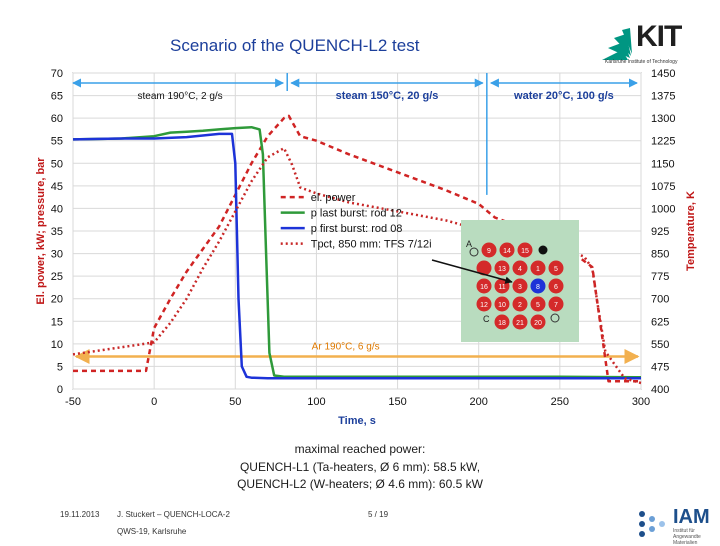 The height and width of the screenshot is (546, 720). Describe the element at coordinates (660, 277) in the screenshot. I see `y-tick-label-right: 775` at that location.